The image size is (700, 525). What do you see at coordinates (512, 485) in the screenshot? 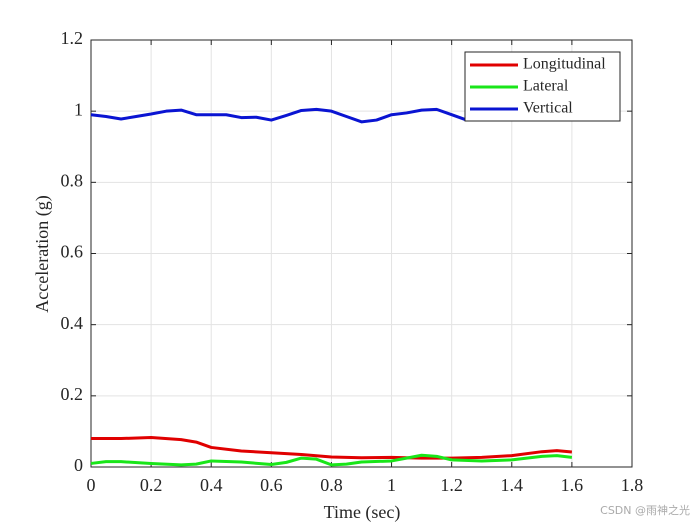
I see `x-tick-label: 1.4` at bounding box center [512, 485].